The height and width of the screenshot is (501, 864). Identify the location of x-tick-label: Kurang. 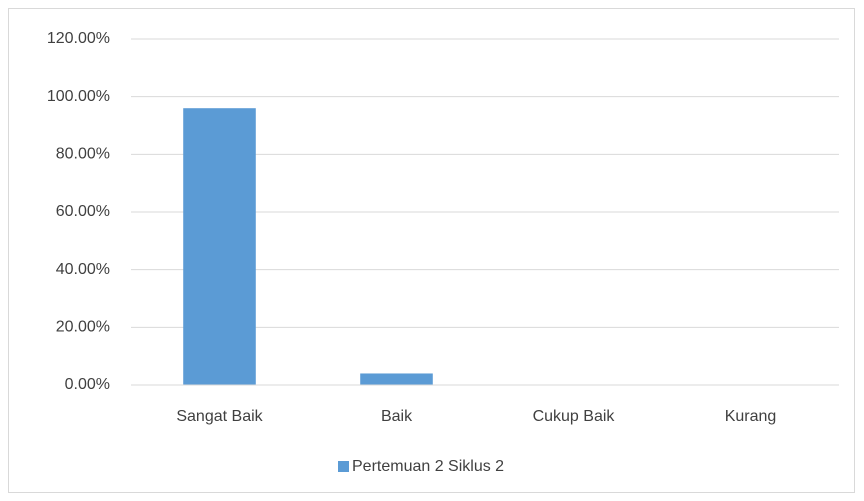
(751, 416).